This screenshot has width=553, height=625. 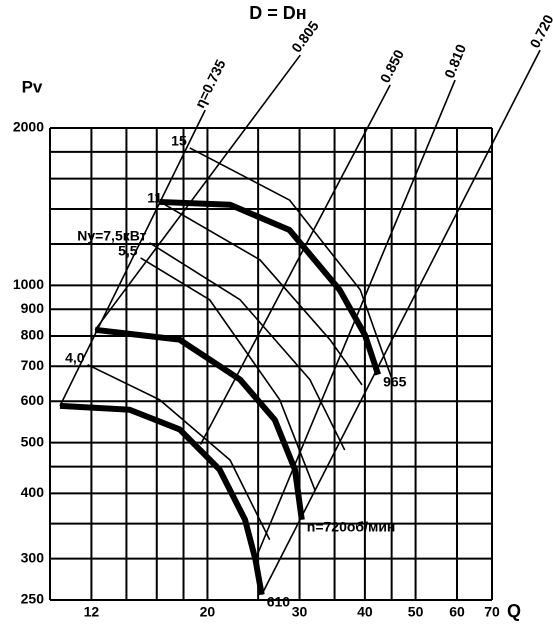 What do you see at coordinates (208, 612) in the screenshot?
I see `x-tick-label: 20` at bounding box center [208, 612].